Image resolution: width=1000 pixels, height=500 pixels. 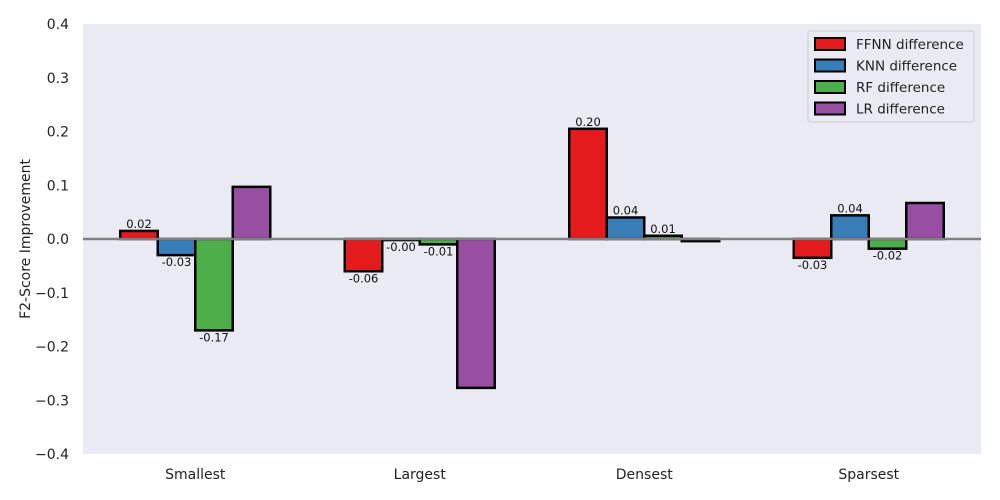 What do you see at coordinates (52, 348) in the screenshot?
I see `y-tick-label: −0.2` at bounding box center [52, 348].